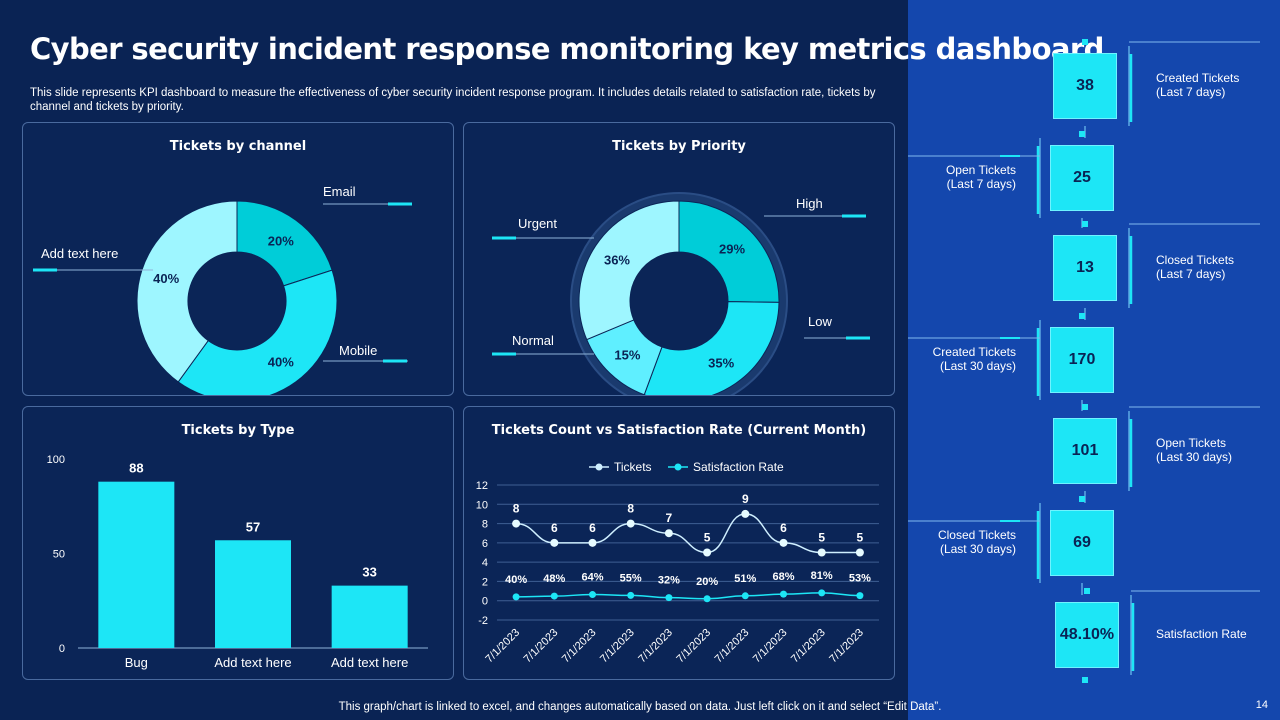  Describe the element at coordinates (732, 249) in the screenshot. I see `slice-percent-label: 29%` at that location.